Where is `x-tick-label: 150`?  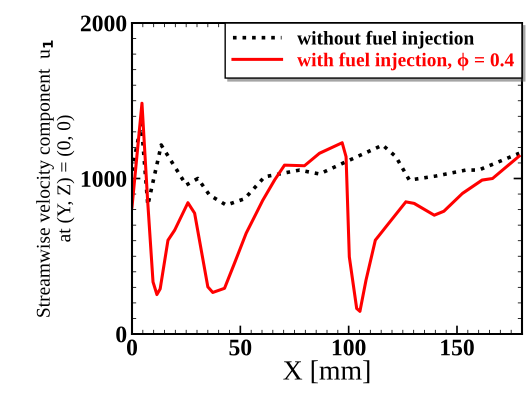
x-tick-label: 150 is located at coordinates (457, 348).